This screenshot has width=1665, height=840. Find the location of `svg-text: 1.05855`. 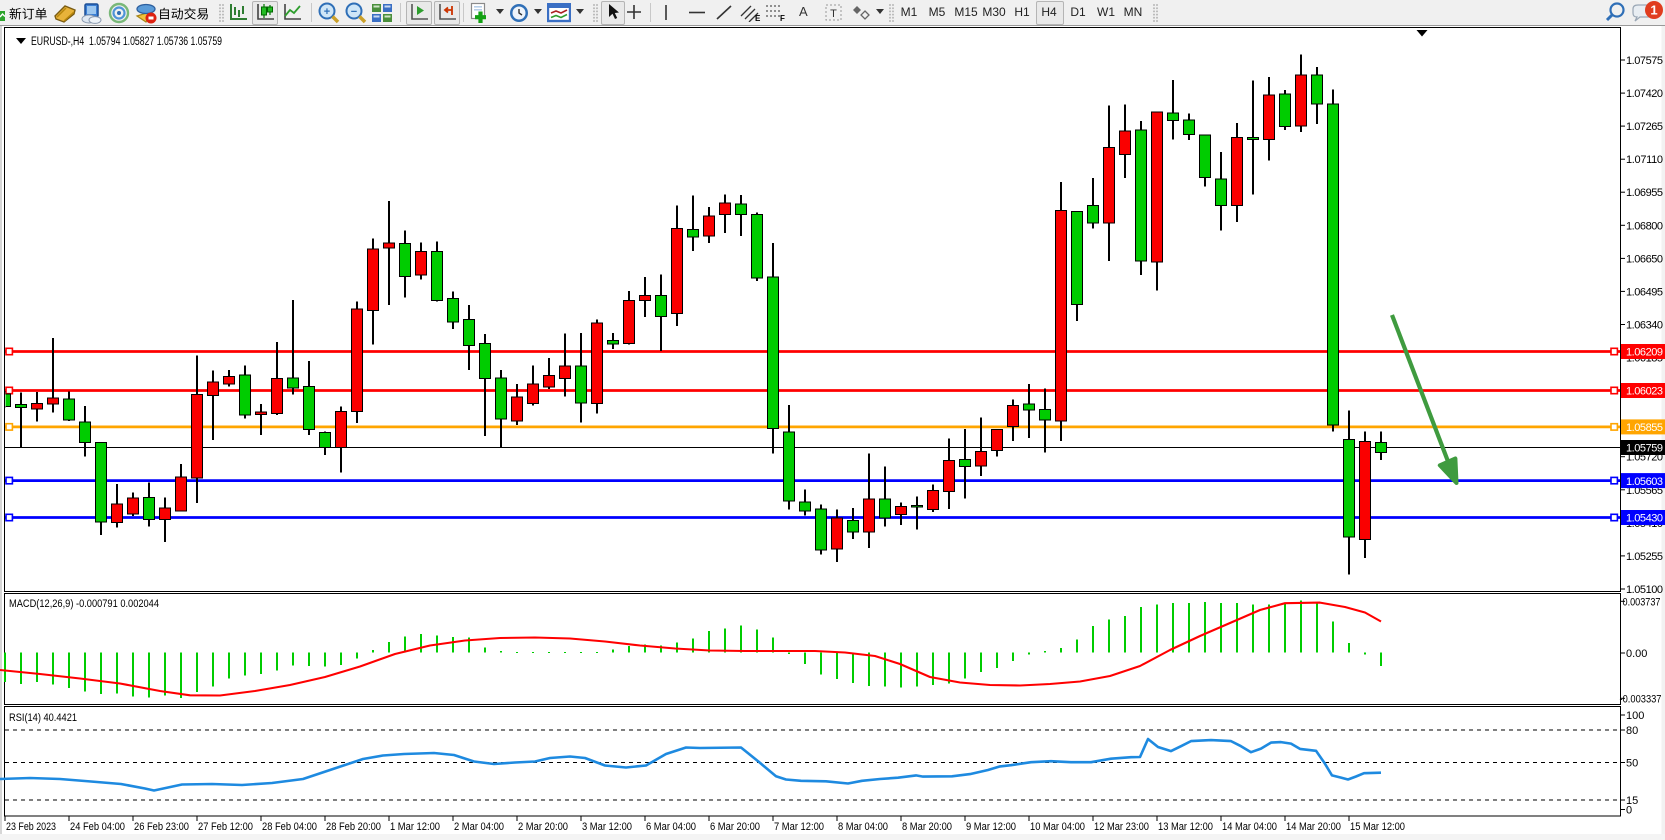

svg-text: 1.05855 is located at coordinates (1644, 428).